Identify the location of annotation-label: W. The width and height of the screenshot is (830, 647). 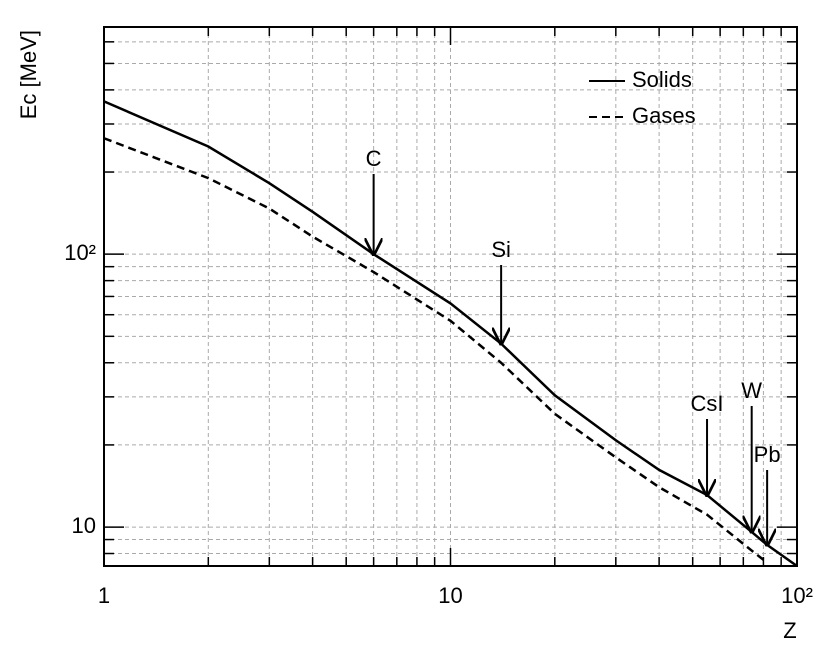
(751, 390).